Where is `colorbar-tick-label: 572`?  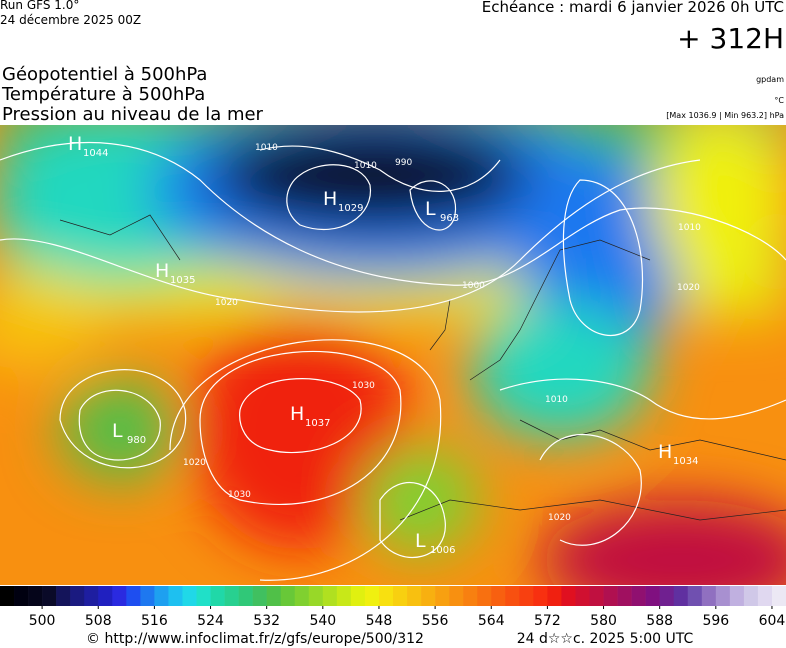 colorbar-tick-label: 572 is located at coordinates (547, 621).